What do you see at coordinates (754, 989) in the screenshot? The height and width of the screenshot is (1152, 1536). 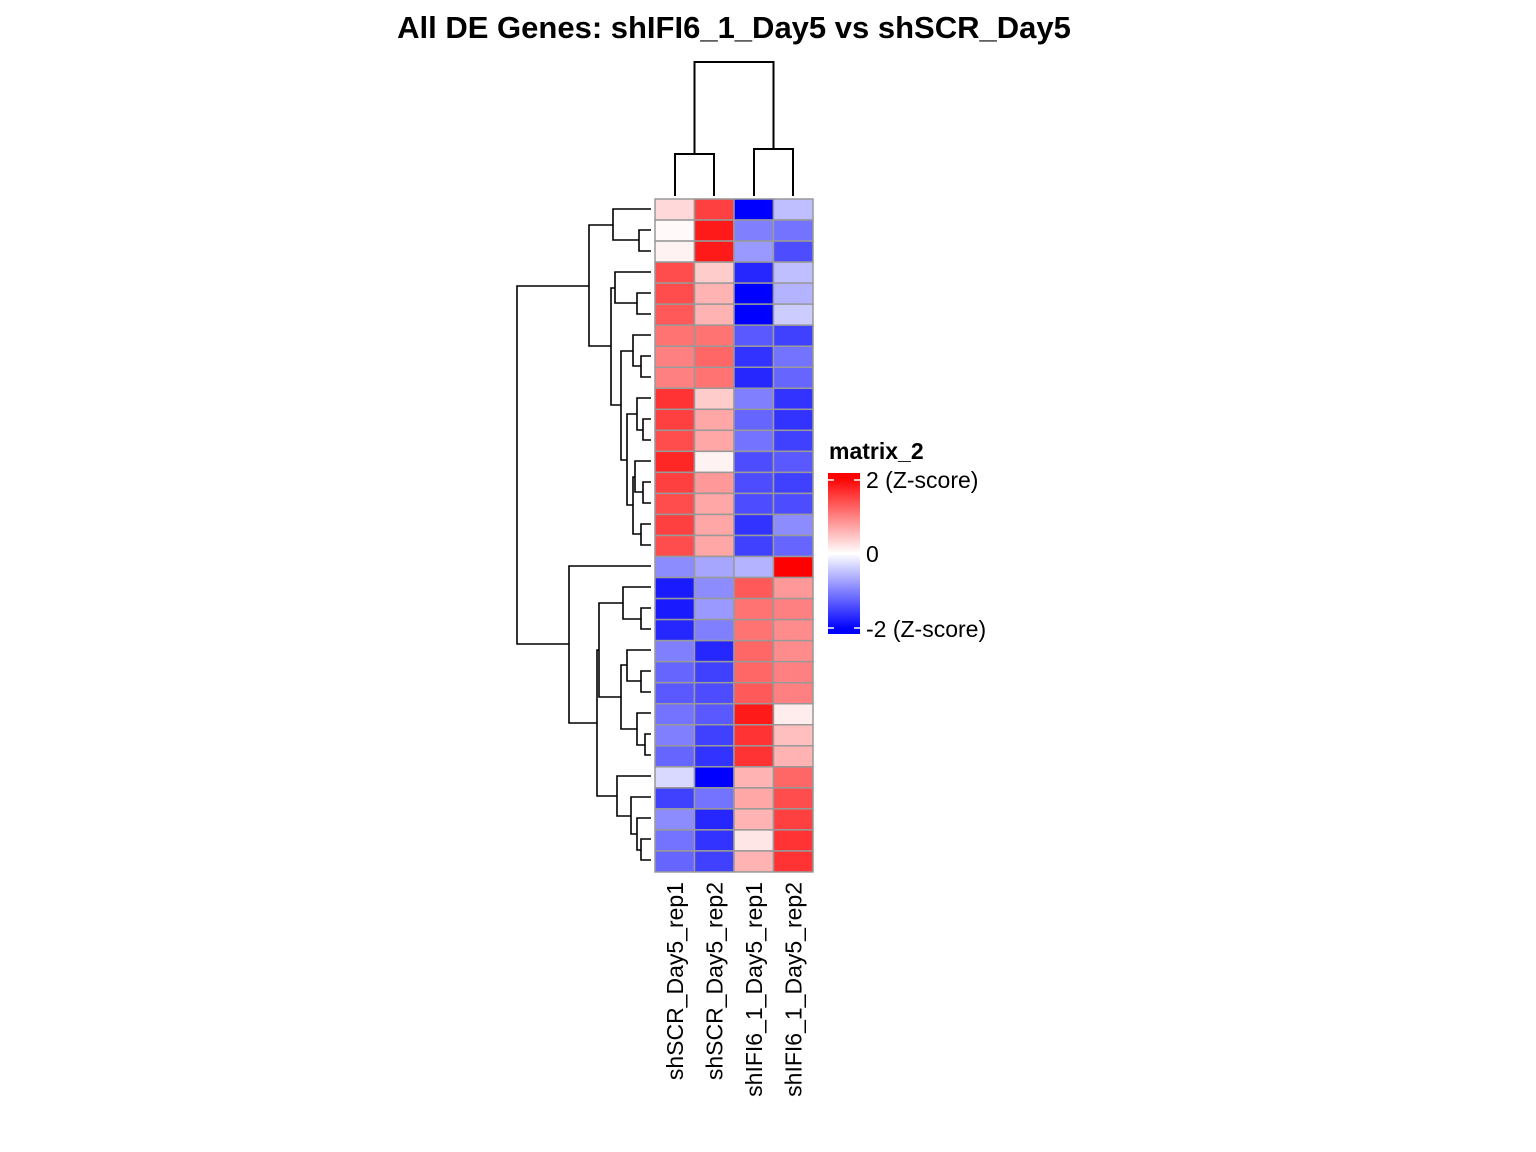 I see `column-label: shIFI6_1_Day5_rep1` at bounding box center [754, 989].